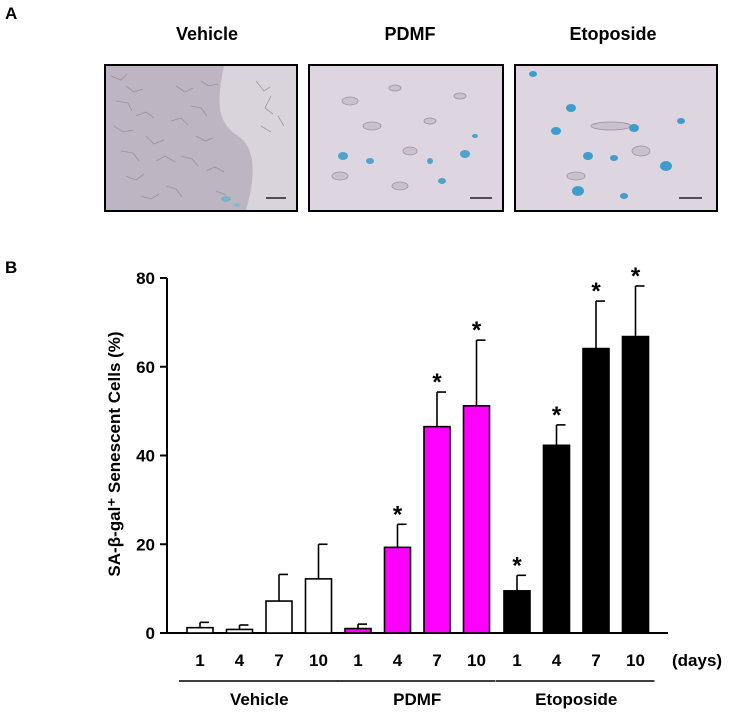 Image resolution: width=730 pixels, height=712 pixels. Describe the element at coordinates (145, 367) in the screenshot. I see `y-tick-label-60: 60` at that location.